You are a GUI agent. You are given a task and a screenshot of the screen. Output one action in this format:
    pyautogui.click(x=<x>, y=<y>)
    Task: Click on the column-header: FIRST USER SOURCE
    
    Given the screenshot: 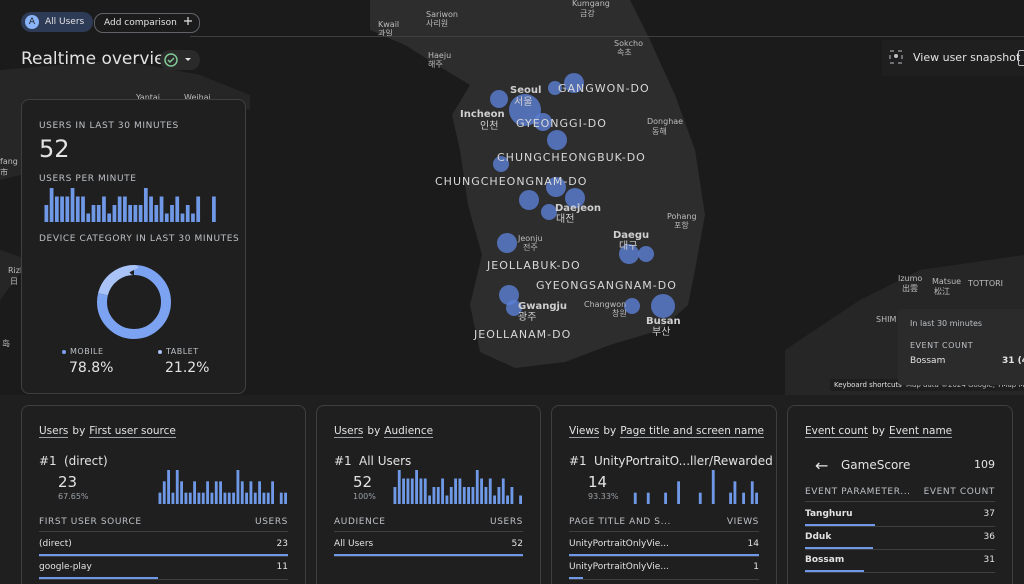 What is the action you would take?
    pyautogui.click(x=90, y=522)
    